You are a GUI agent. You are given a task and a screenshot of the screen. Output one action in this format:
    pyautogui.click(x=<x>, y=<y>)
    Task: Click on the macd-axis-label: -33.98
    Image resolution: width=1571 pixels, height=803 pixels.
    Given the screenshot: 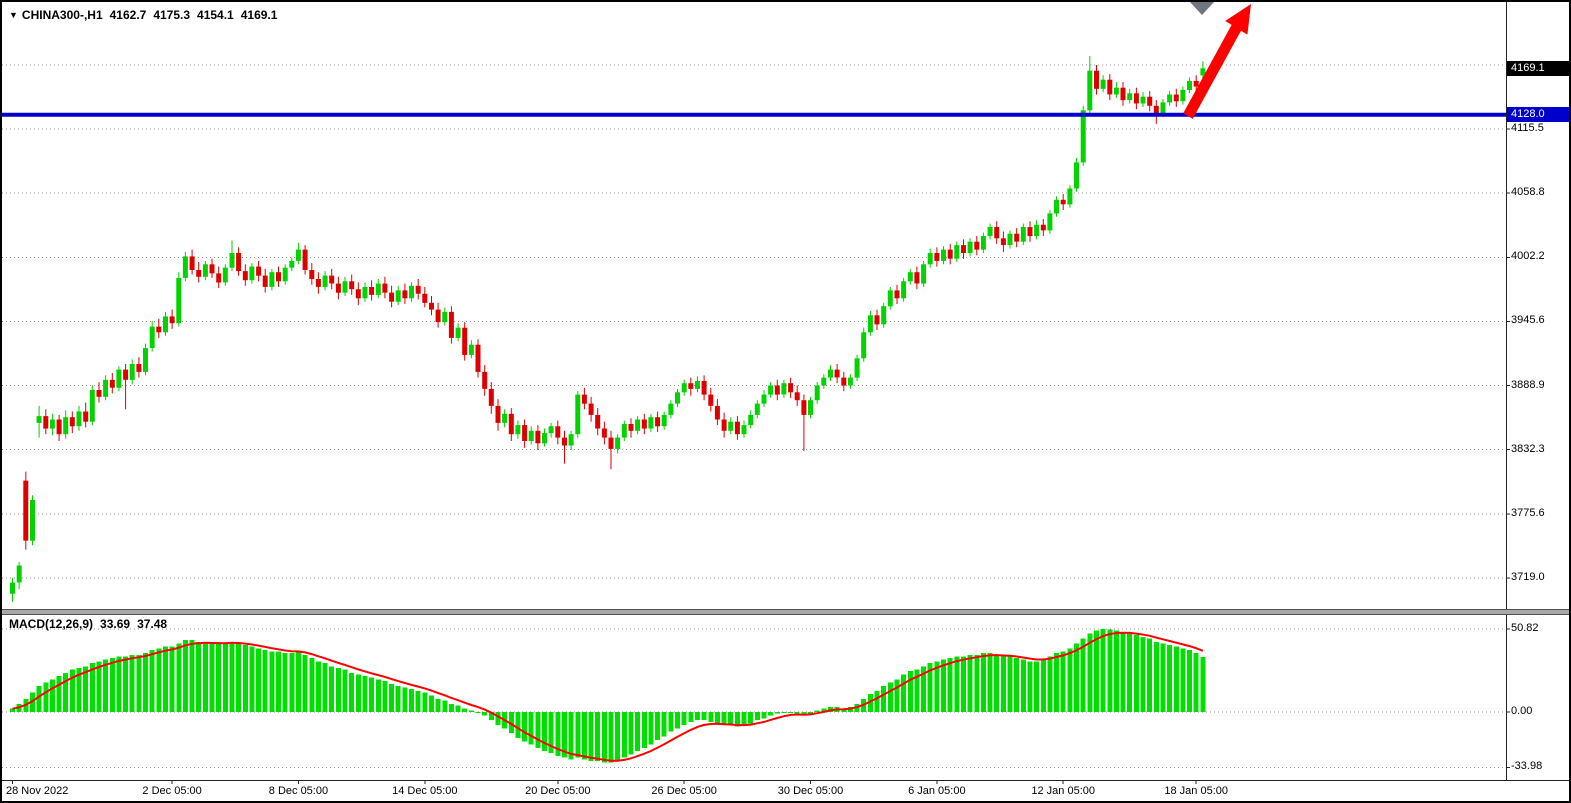 What is the action you would take?
    pyautogui.click(x=1527, y=766)
    